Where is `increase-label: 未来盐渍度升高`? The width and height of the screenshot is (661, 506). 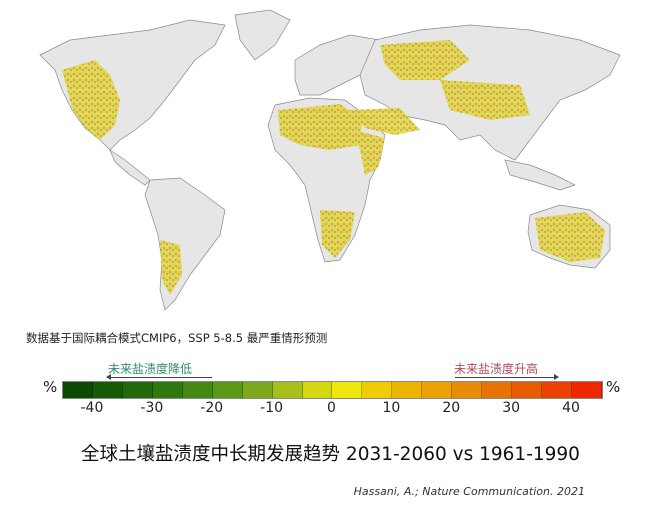
increase-label: 未来盐渍度升高 is located at coordinates (496, 369).